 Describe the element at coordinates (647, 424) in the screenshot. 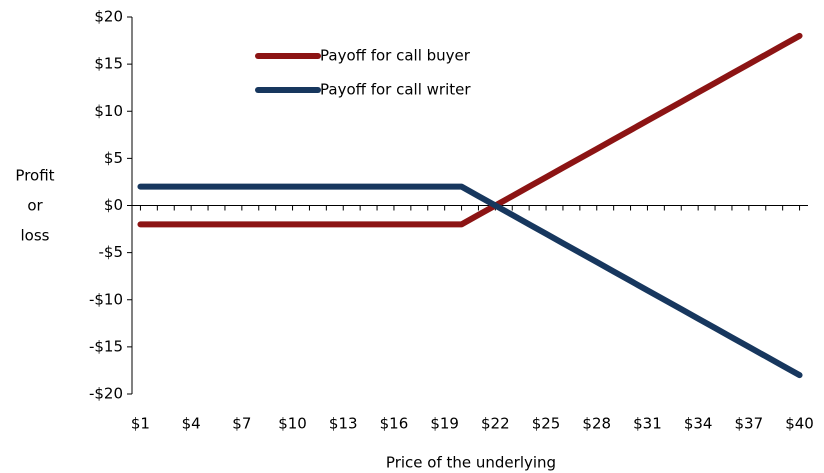

I see `x-tick-label: $31` at that location.